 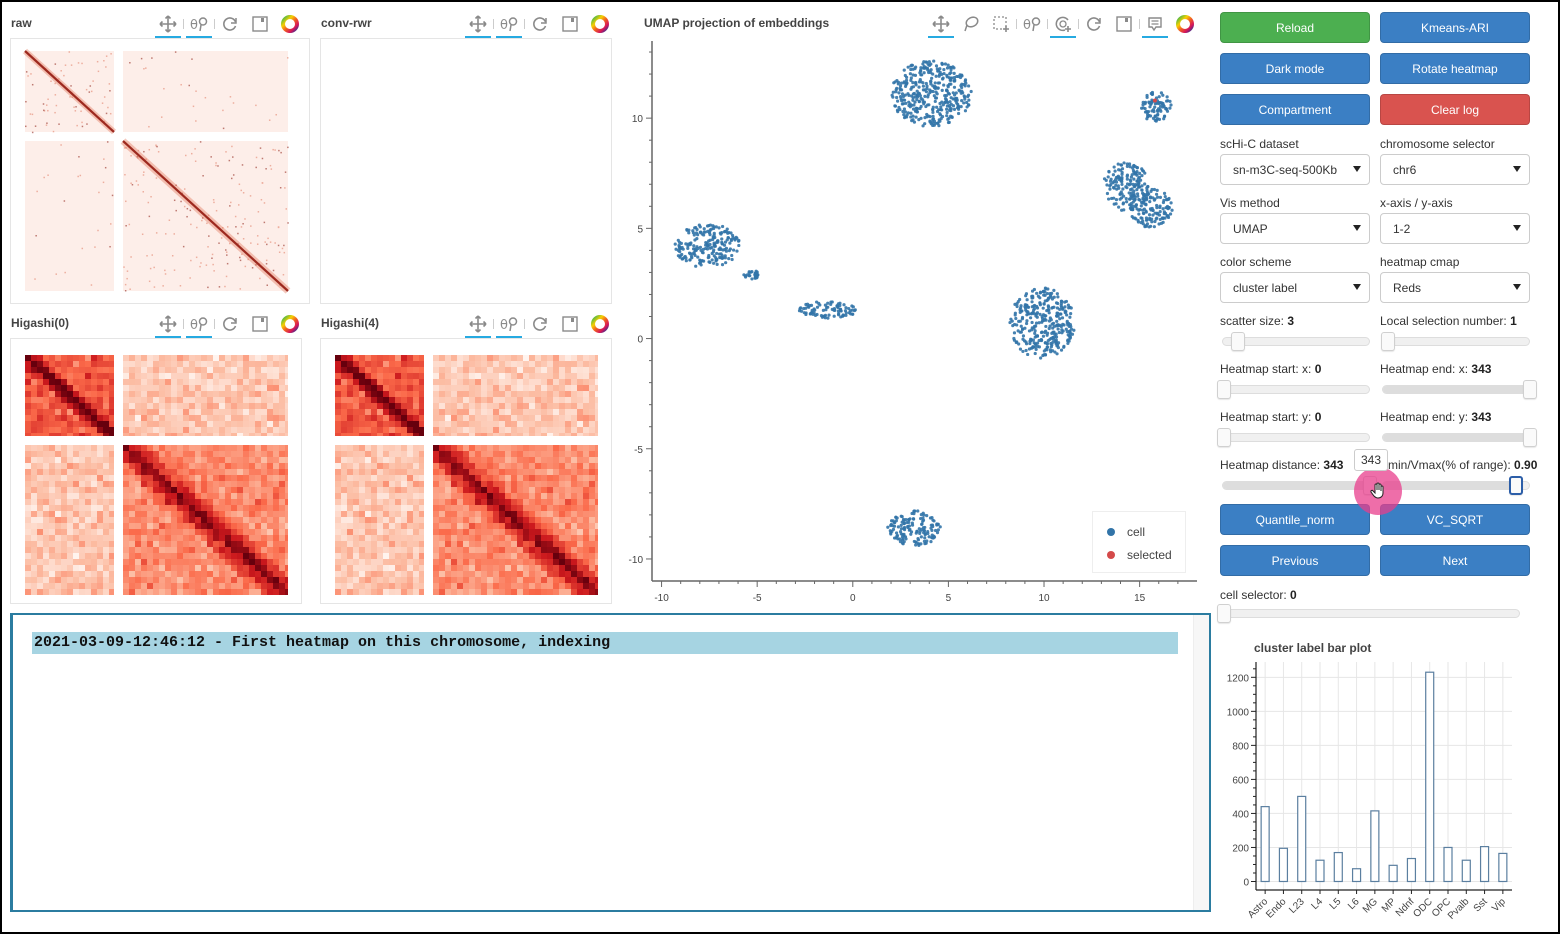 I want to click on higashi0-heatmap, so click(x=157, y=472).